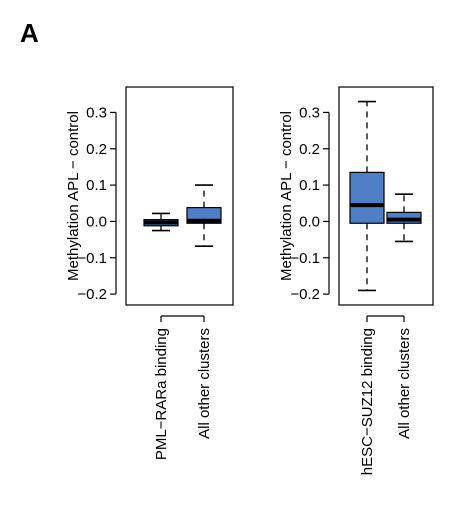 This screenshot has width=461, height=518. I want to click on category-label: hESC−SUZ12 binding, so click(367, 401).